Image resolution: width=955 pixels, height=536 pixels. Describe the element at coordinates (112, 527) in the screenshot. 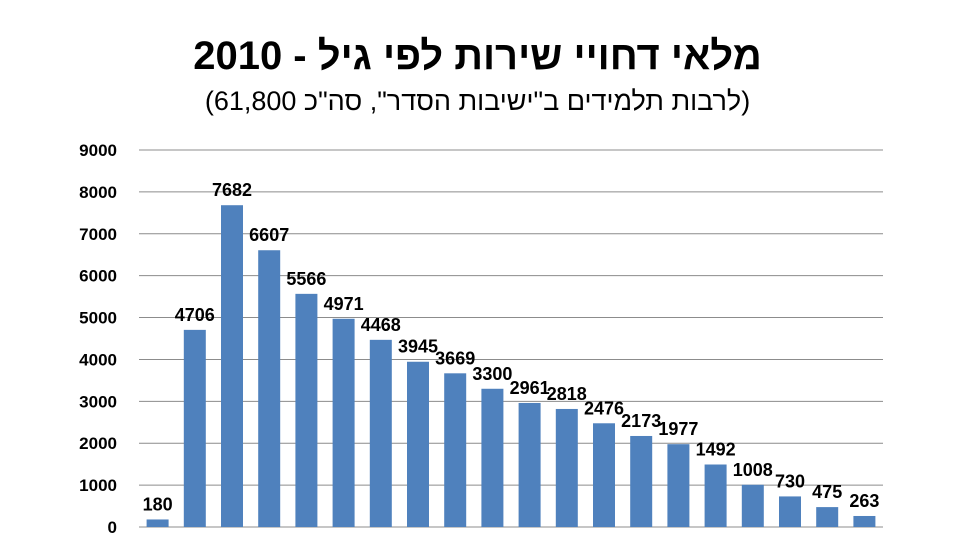

I see `y-tick-label: 0` at that location.